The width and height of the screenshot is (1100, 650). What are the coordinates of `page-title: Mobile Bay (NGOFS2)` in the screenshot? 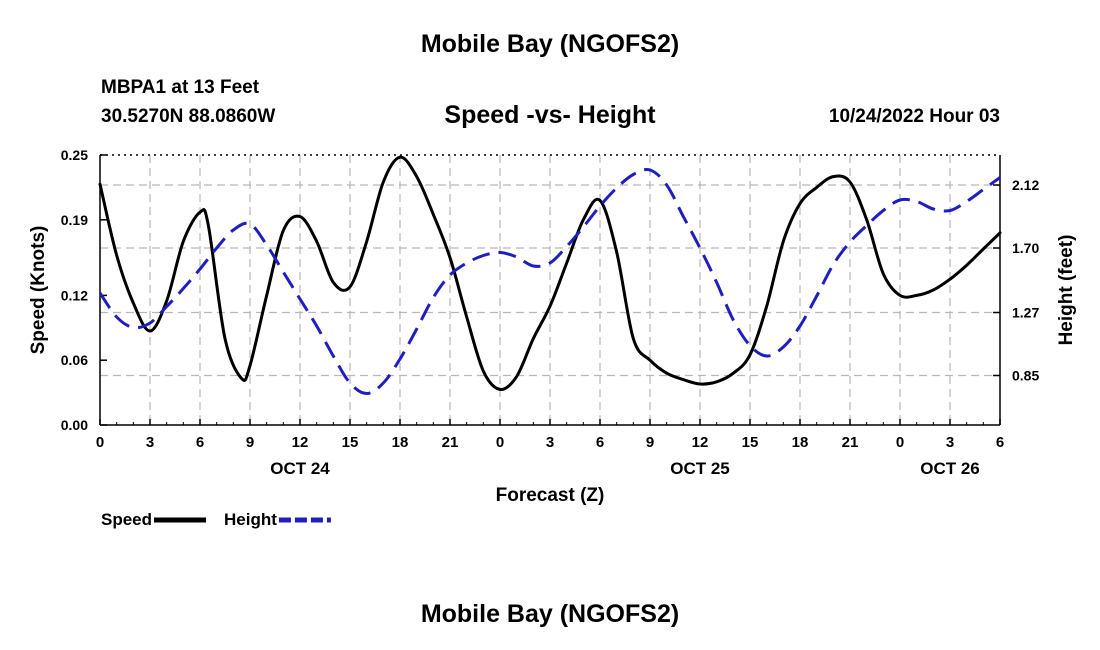 It's located at (550, 44).